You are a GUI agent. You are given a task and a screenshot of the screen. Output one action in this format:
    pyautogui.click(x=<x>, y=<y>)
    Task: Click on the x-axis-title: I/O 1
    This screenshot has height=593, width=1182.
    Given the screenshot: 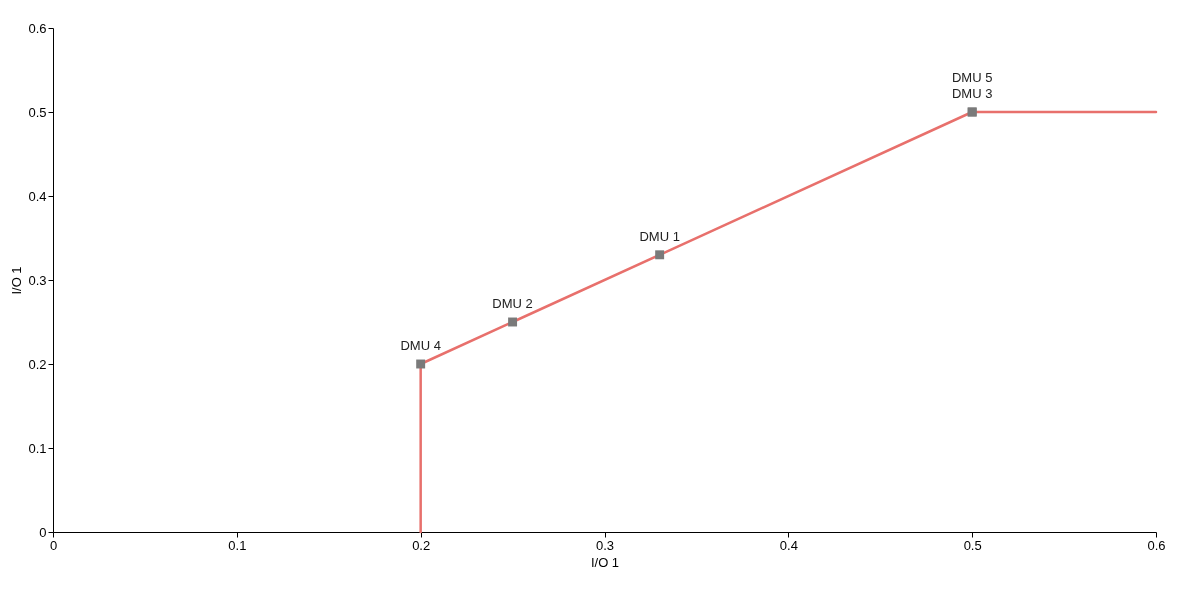 What is the action you would take?
    pyautogui.click(x=605, y=562)
    